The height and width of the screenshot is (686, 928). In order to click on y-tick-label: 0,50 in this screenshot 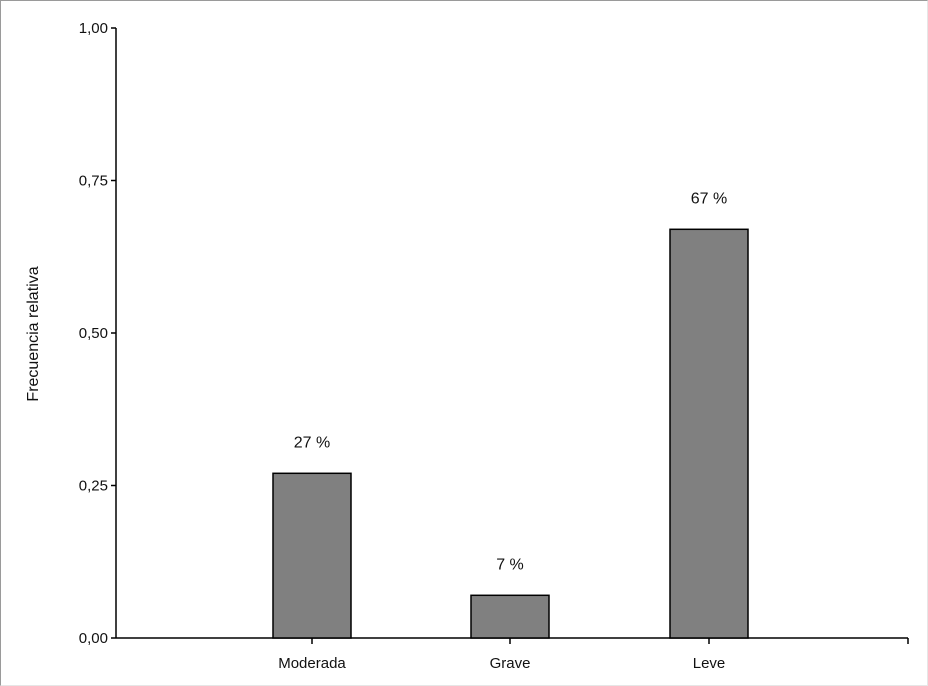, I will do `click(93, 333)`.